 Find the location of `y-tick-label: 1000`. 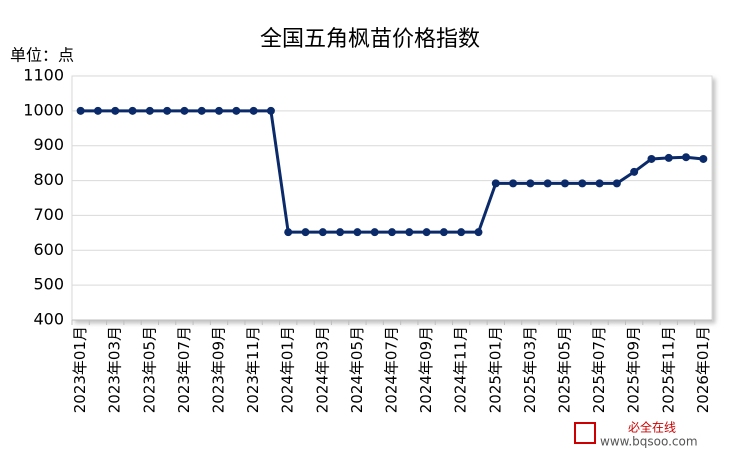

y-tick-label: 1000 is located at coordinates (43, 109).